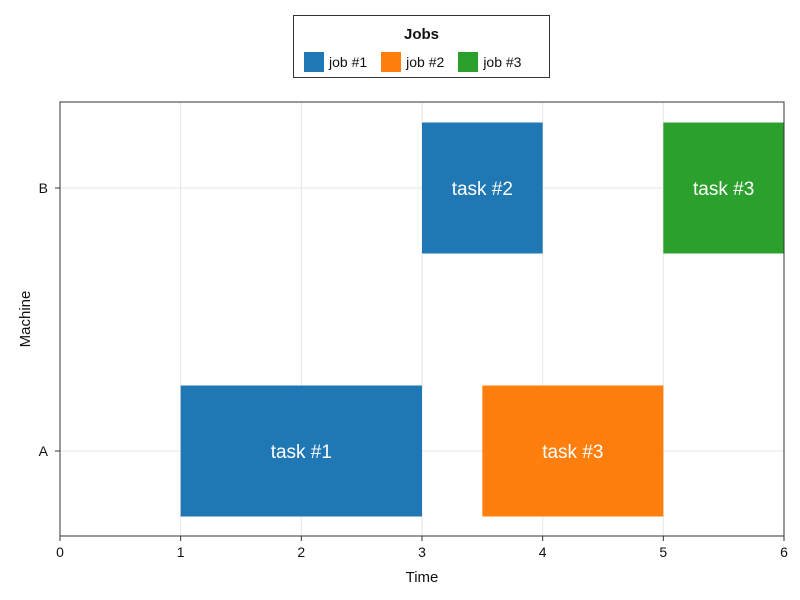 The height and width of the screenshot is (600, 800). What do you see at coordinates (60, 552) in the screenshot?
I see `x-tick-label: 0` at bounding box center [60, 552].